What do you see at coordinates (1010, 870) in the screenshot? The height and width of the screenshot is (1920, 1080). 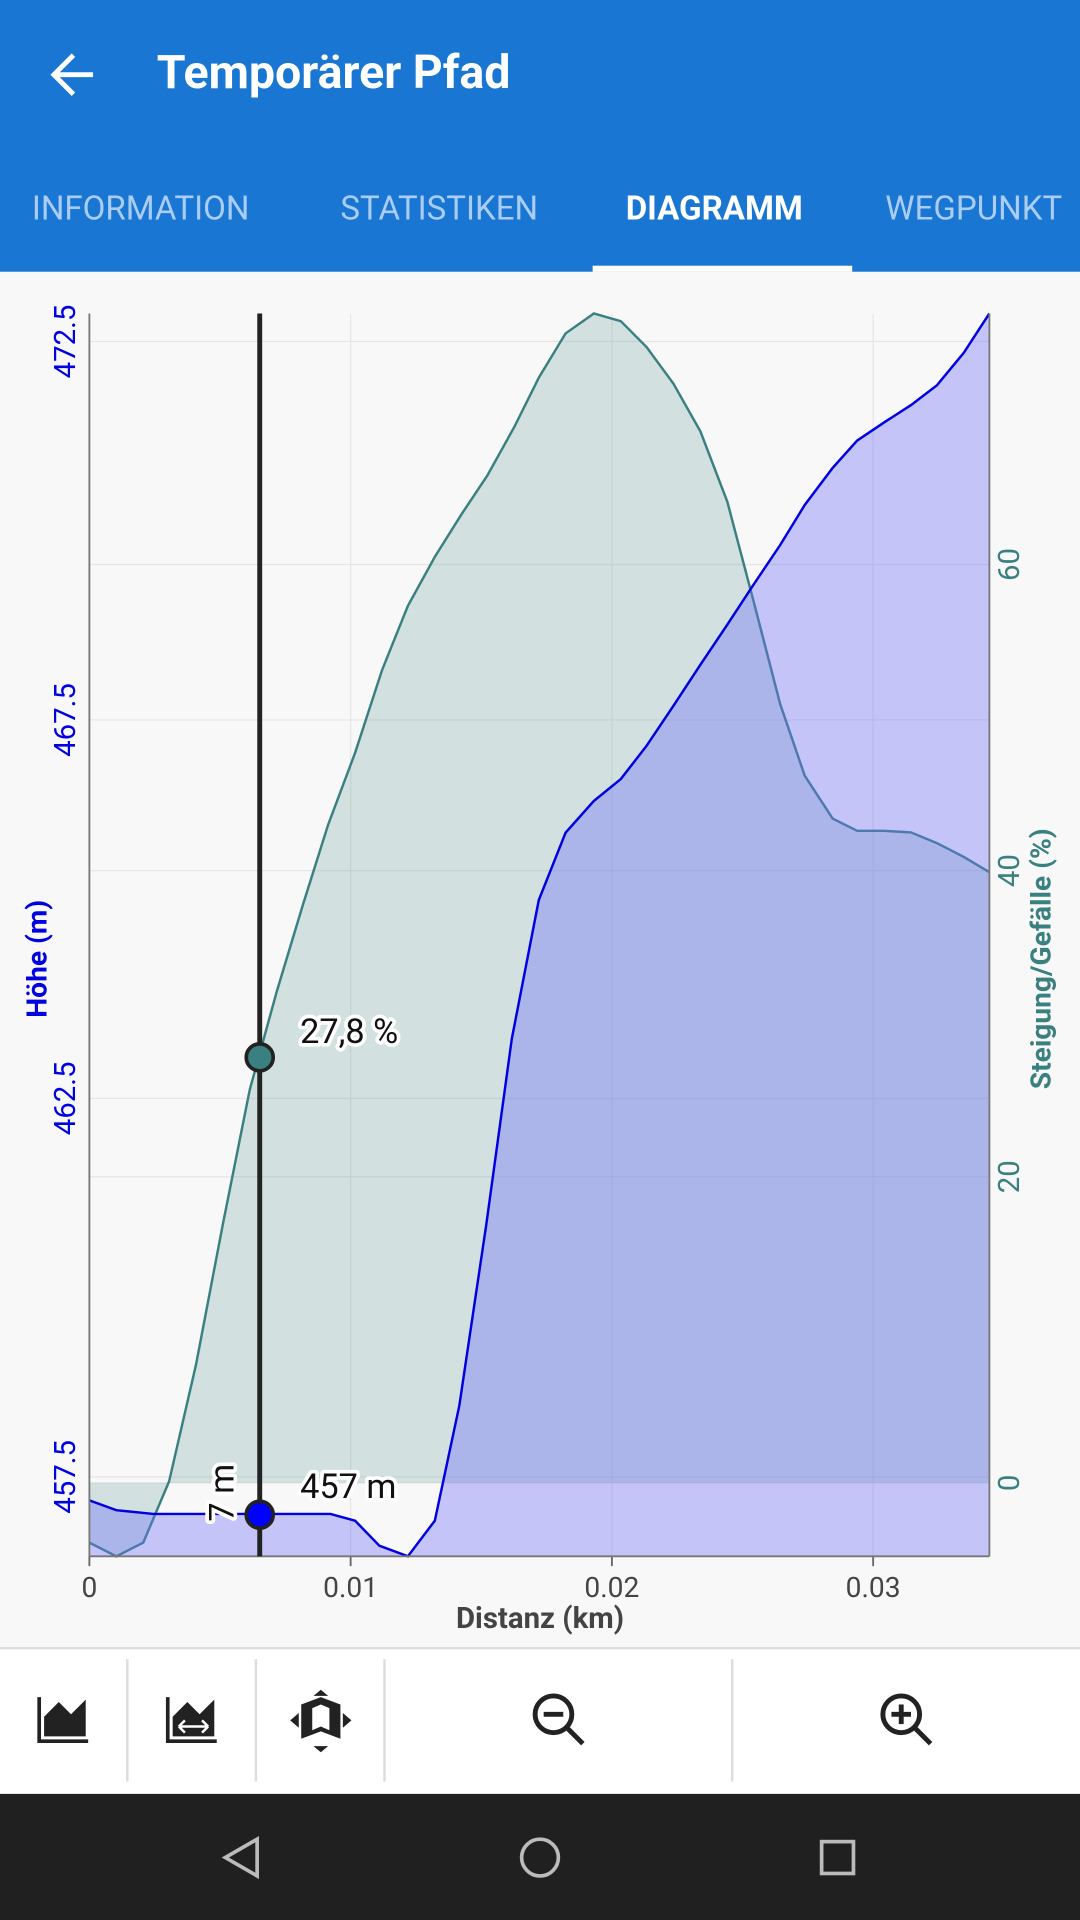 I see `y2-tick-label: 40` at bounding box center [1010, 870].